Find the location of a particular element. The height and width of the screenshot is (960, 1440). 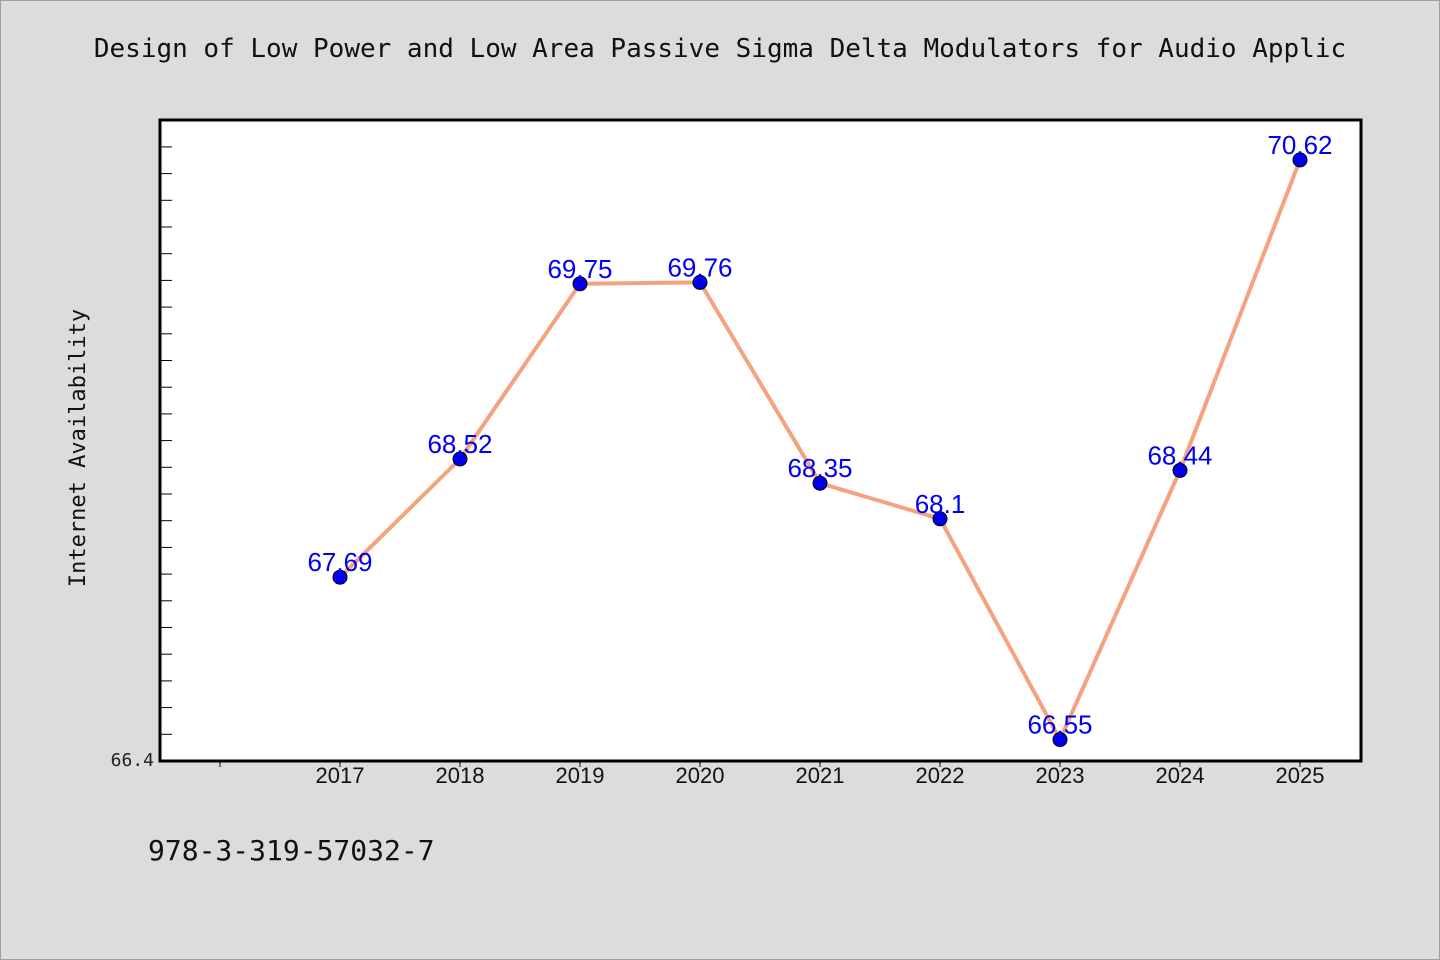

data-label: 70.62 is located at coordinates (1299, 145).